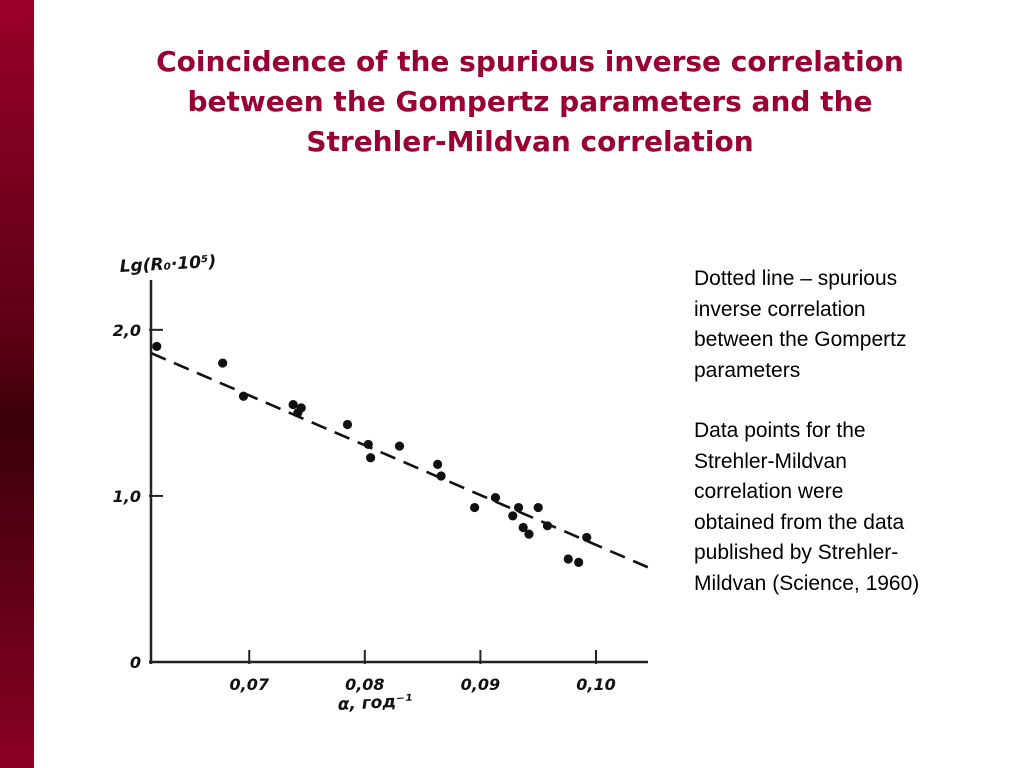 The height and width of the screenshot is (768, 1024). Describe the element at coordinates (127, 496) in the screenshot. I see `y-tick-label: 1,0` at that location.